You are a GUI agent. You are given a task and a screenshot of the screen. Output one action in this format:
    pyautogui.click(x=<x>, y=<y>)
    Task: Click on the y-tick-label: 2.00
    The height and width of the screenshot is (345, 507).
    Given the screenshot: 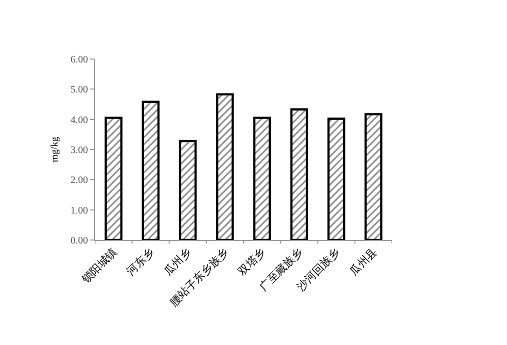 What is the action you would take?
    pyautogui.click(x=79, y=180)
    